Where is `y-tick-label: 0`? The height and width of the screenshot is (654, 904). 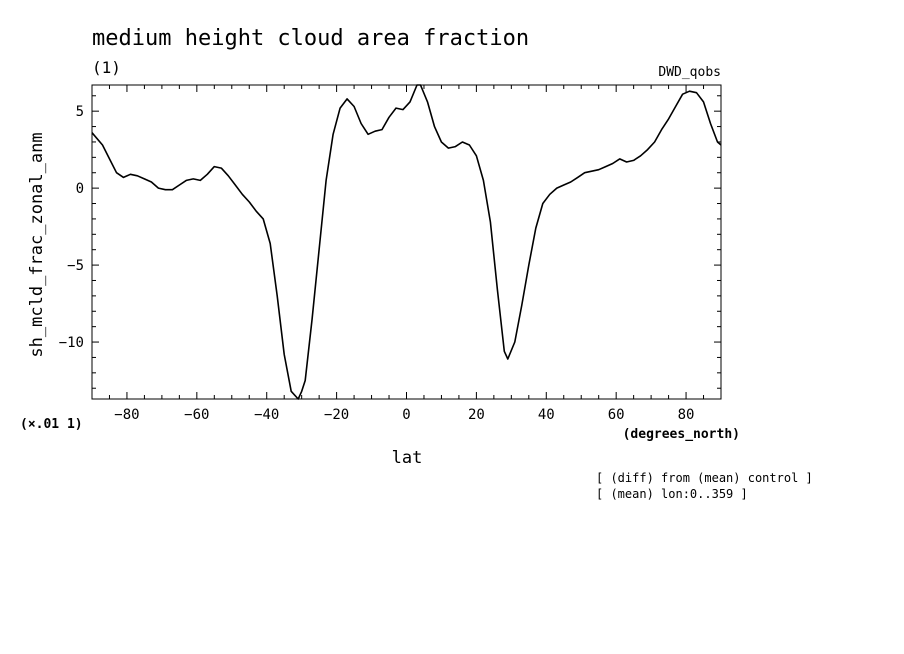 y-tick-label: 0 is located at coordinates (80, 189).